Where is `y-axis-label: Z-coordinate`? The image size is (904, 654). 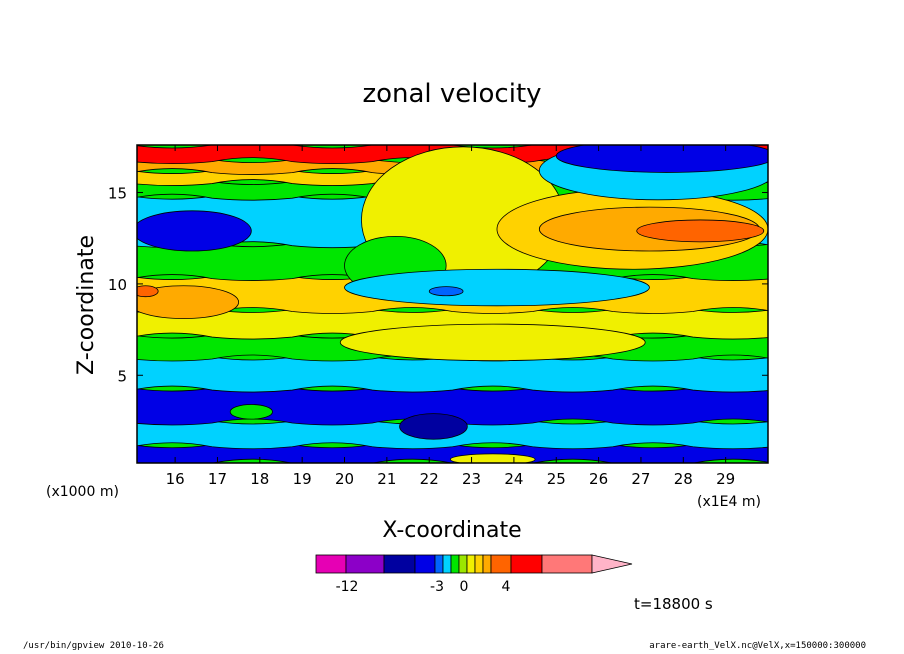 y-axis-label: Z-coordinate is located at coordinates (86, 305).